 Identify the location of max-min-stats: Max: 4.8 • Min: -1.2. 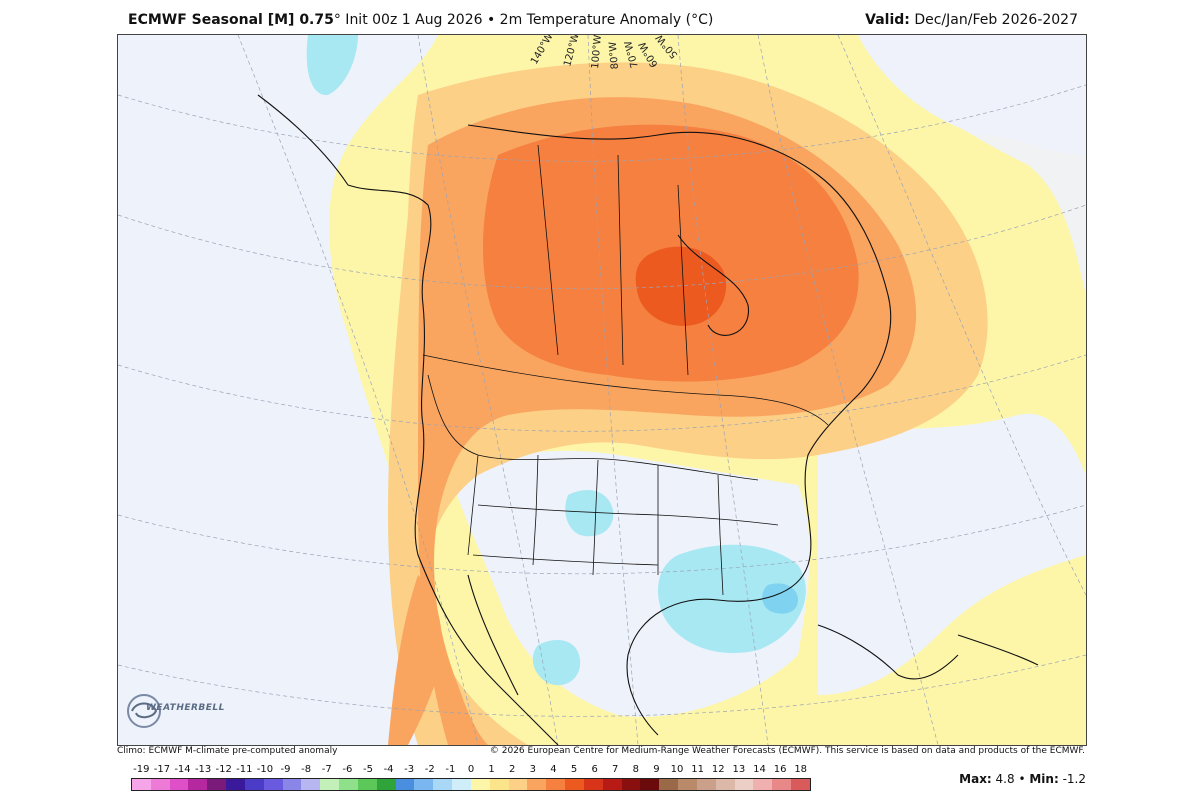
(1022, 779).